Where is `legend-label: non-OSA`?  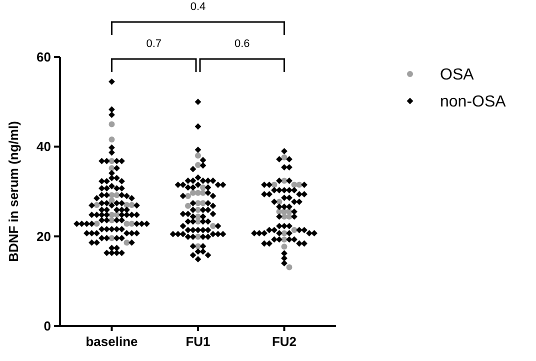
legend-label: non-OSA is located at coordinates (473, 102).